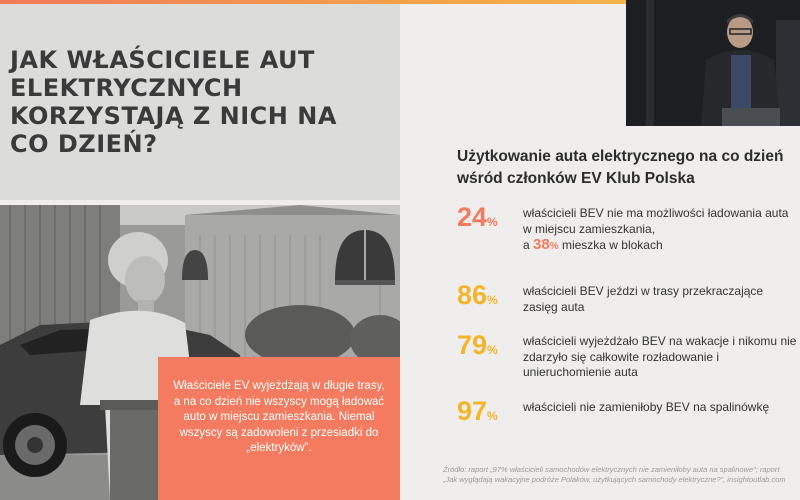  What do you see at coordinates (477, 411) in the screenshot?
I see `stat-value: 97%` at bounding box center [477, 411].